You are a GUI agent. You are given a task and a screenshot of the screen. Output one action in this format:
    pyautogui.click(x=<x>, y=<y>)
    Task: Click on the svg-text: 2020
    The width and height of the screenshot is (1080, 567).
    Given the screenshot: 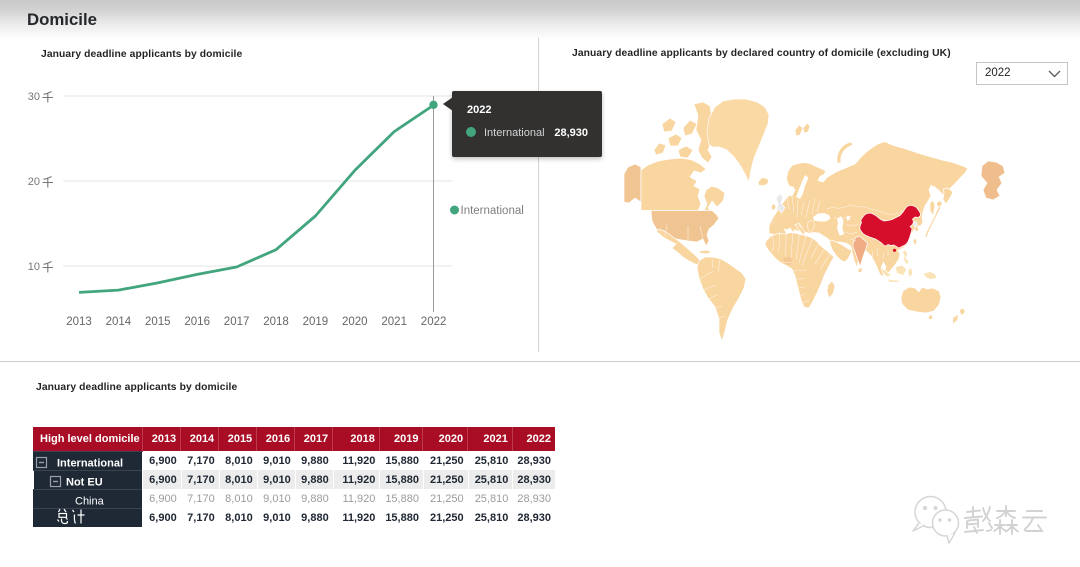 What is the action you would take?
    pyautogui.click(x=355, y=322)
    